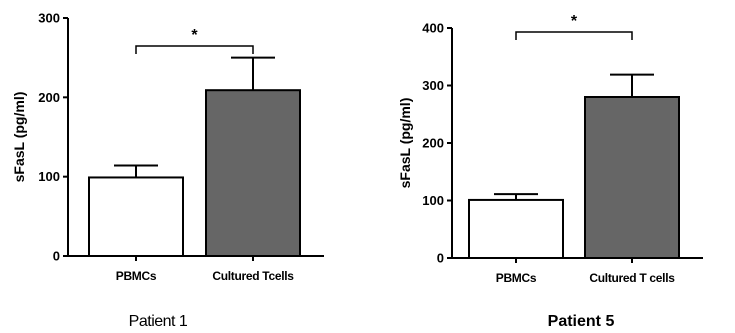 The width and height of the screenshot is (735, 333). Describe the element at coordinates (433, 28) in the screenshot. I see `y-tick-label: 400` at that location.